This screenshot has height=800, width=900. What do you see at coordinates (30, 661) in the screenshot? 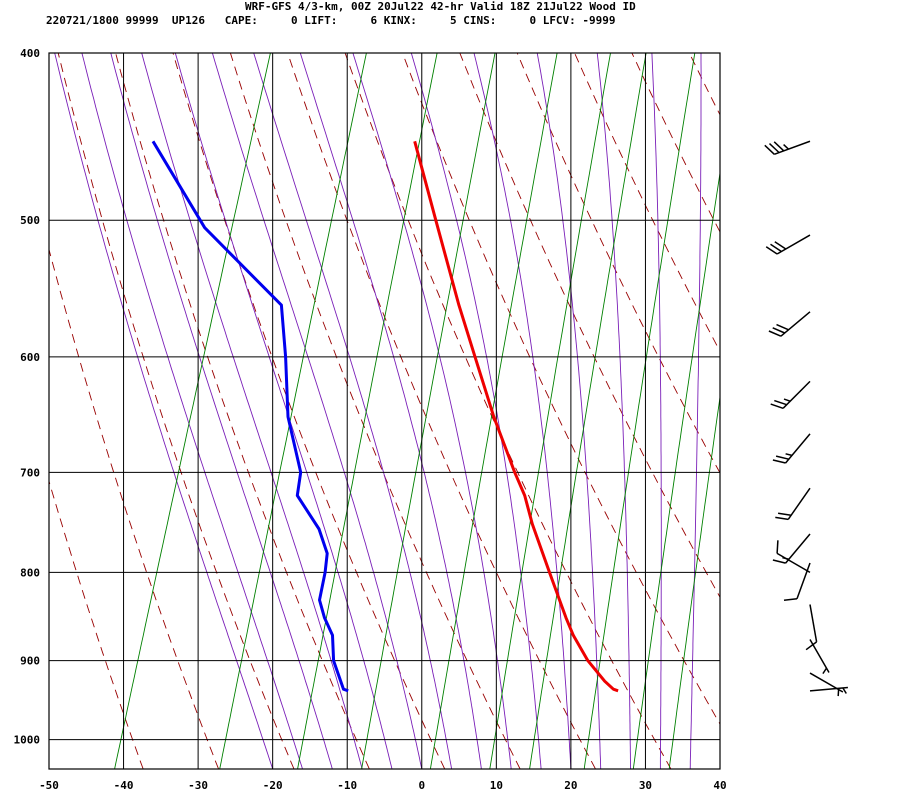
I see `y-tick-label: 900` at bounding box center [30, 661].